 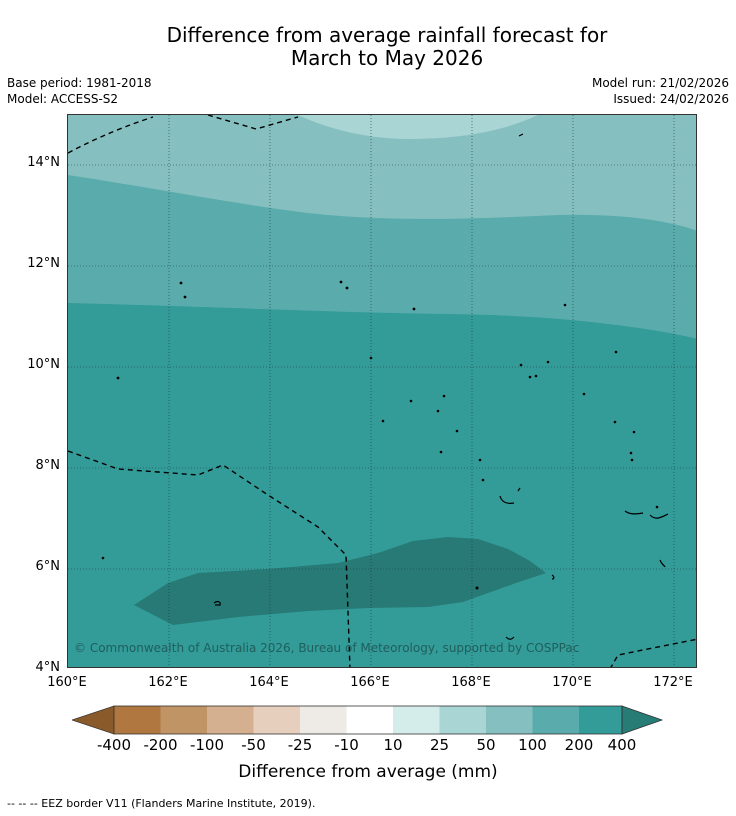 What do you see at coordinates (642, 720) in the screenshot?
I see `colorbar-high-extension` at bounding box center [642, 720].